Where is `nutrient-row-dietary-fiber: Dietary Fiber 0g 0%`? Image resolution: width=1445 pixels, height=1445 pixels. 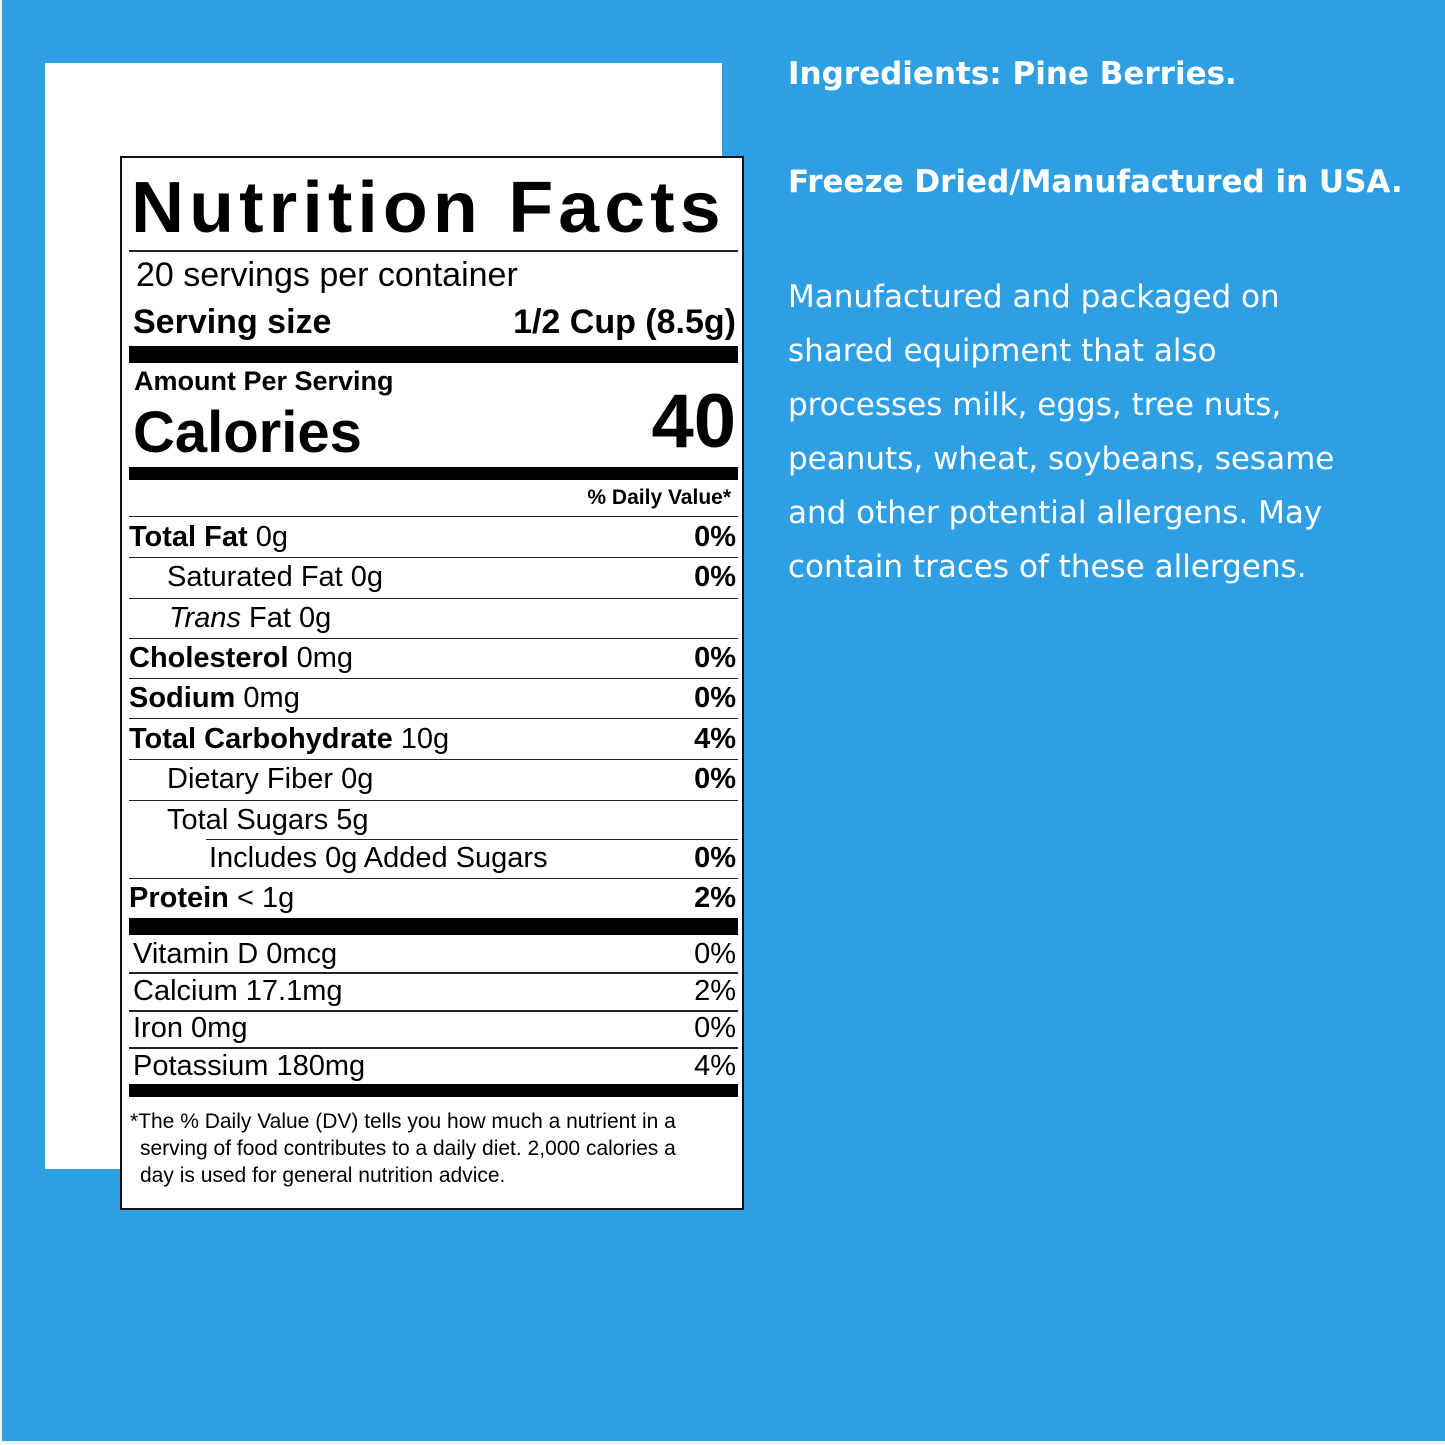
nutrient-row-dietary-fiber: Dietary Fiber 0g 0% is located at coordinates (432, 779).